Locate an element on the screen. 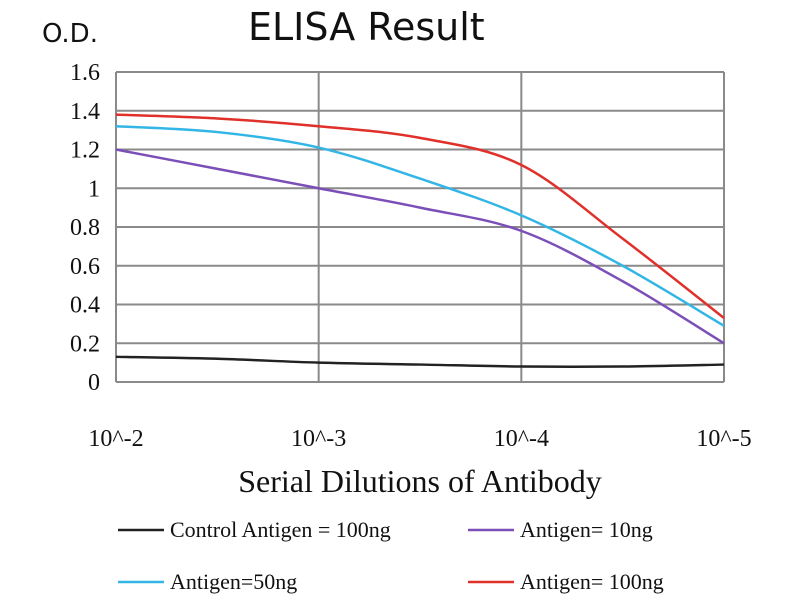  legend-entry: Antigen= 10ng is located at coordinates (586, 529).